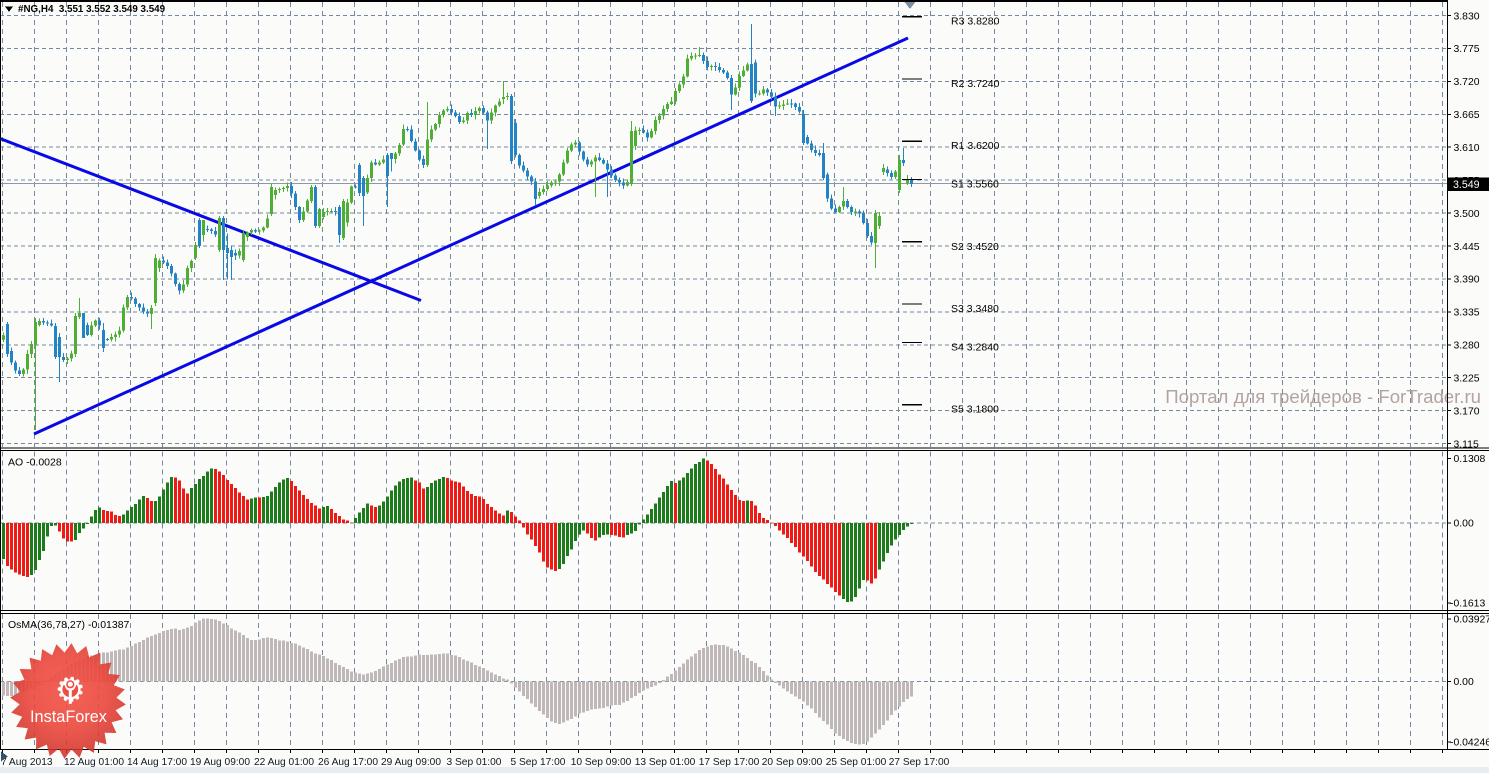 This screenshot has width=1489, height=778. What do you see at coordinates (1467, 16) in the screenshot?
I see `svg-text: 3.830` at bounding box center [1467, 16].